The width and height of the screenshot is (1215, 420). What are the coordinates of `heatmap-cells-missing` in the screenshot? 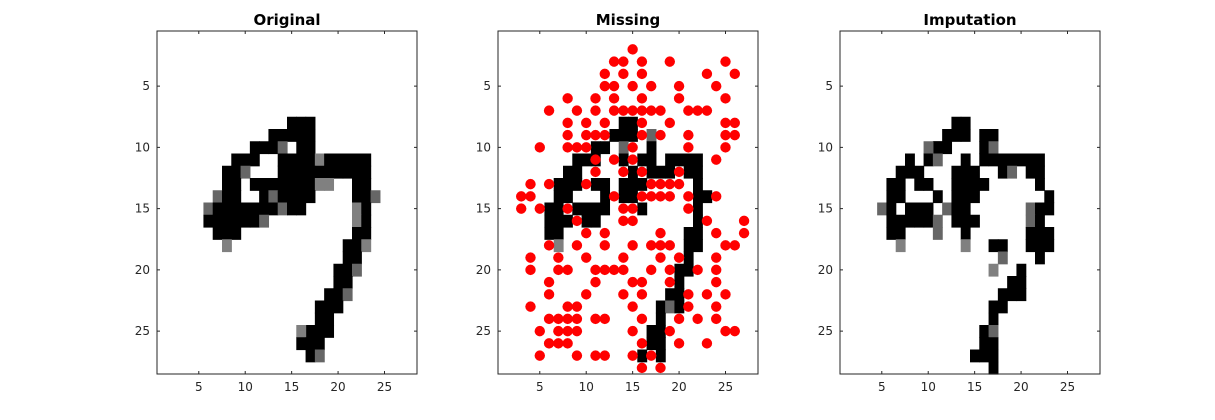 It's located at (628, 239).